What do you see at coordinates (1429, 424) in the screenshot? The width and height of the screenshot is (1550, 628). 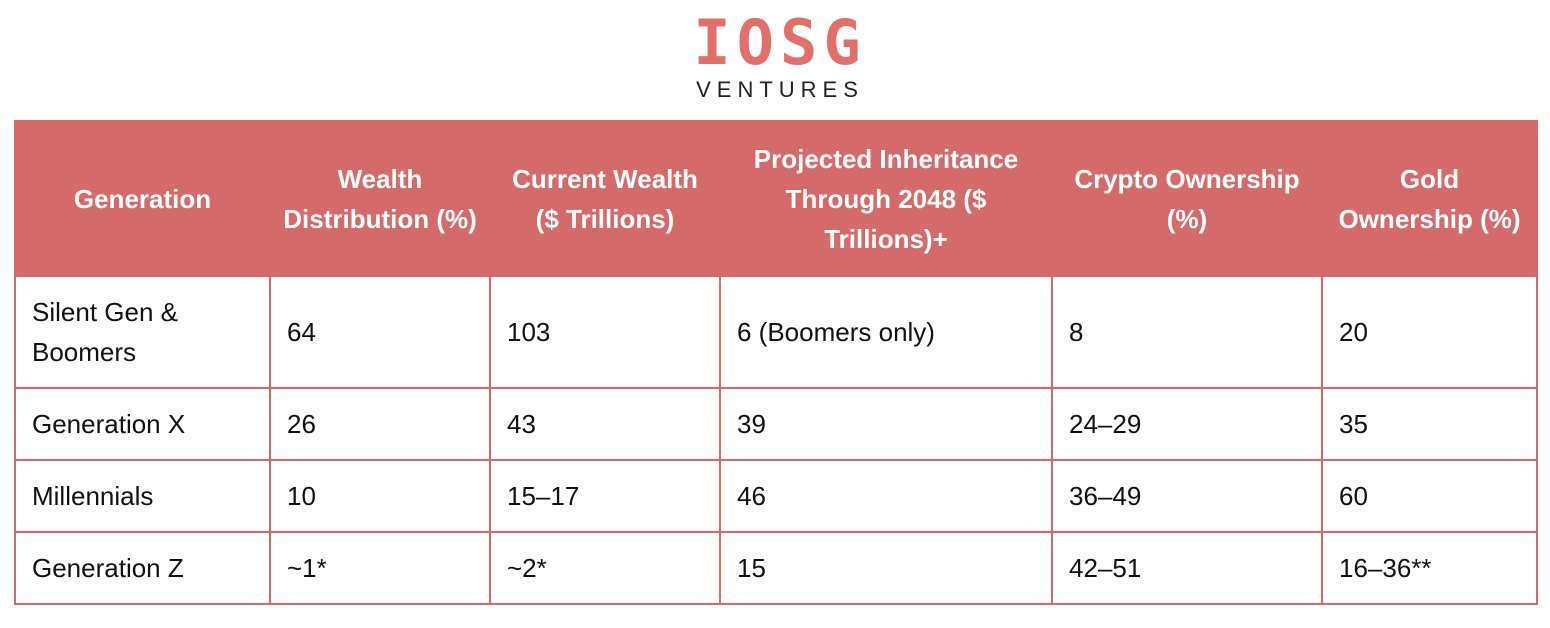 I see `table-cell: 35` at bounding box center [1429, 424].